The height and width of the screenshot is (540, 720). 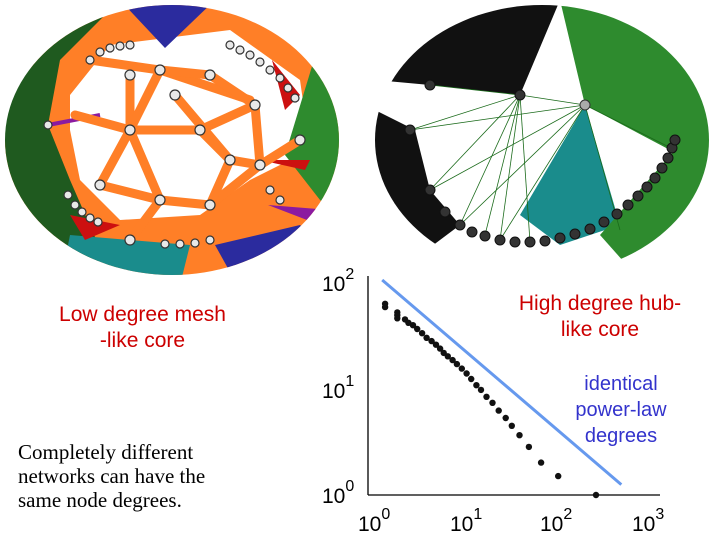 What do you see at coordinates (100, 500) in the screenshot?
I see `caption-line3: same node degrees.` at bounding box center [100, 500].